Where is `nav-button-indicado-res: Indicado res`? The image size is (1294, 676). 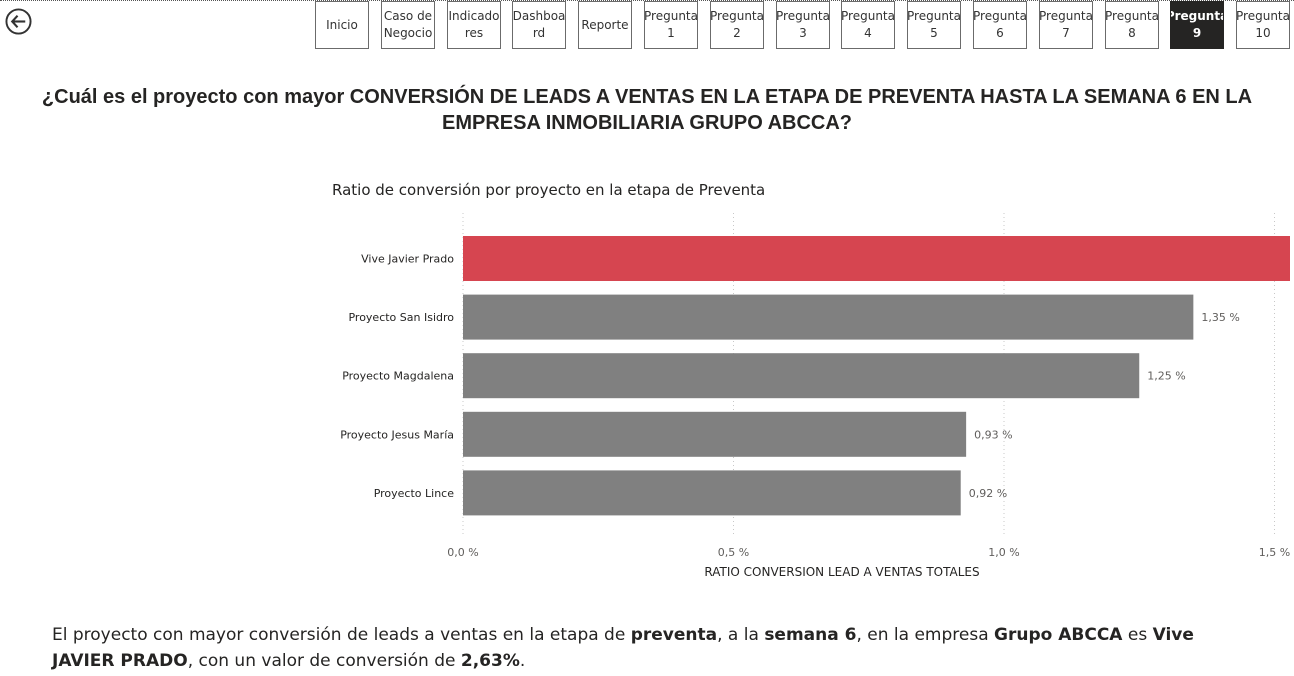
nav-button-indicado-res: Indicado res is located at coordinates (474, 25).